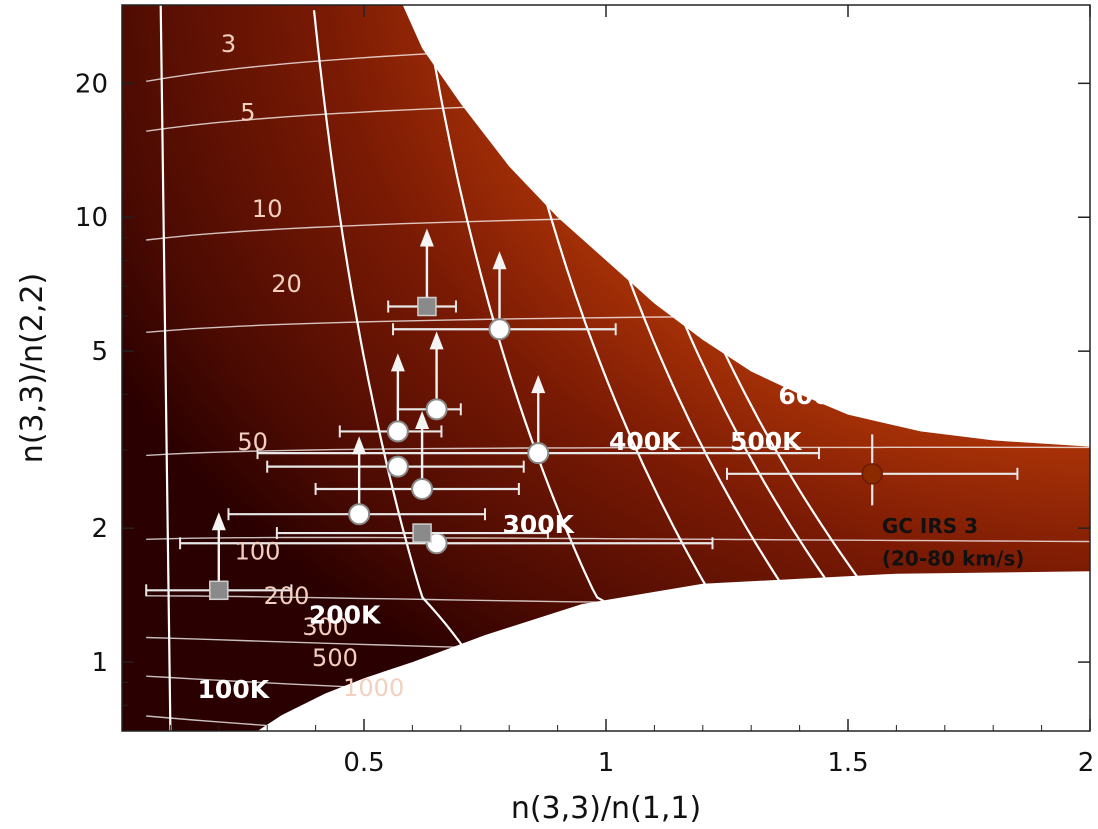  What do you see at coordinates (538, 524) in the screenshot?
I see `temperature-contour-label: 300K` at bounding box center [538, 524].